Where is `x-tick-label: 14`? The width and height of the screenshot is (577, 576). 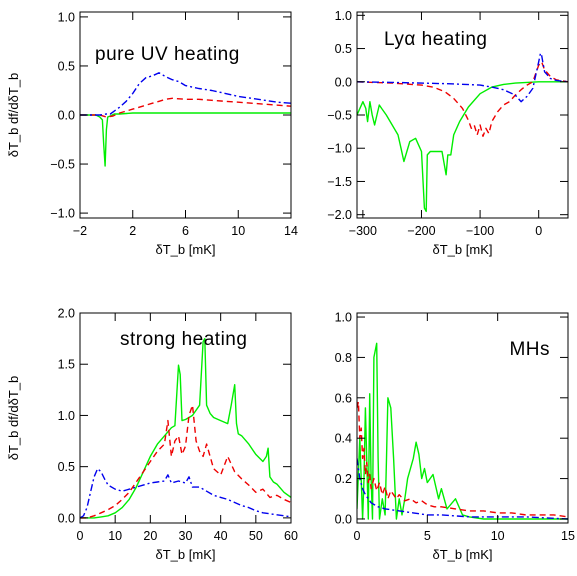 x-tick-label: 14 is located at coordinates (291, 231).